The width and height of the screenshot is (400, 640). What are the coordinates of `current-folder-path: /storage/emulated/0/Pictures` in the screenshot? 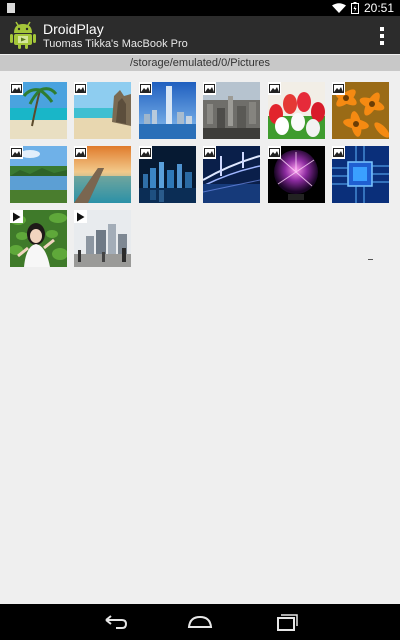 It's located at (200, 63).